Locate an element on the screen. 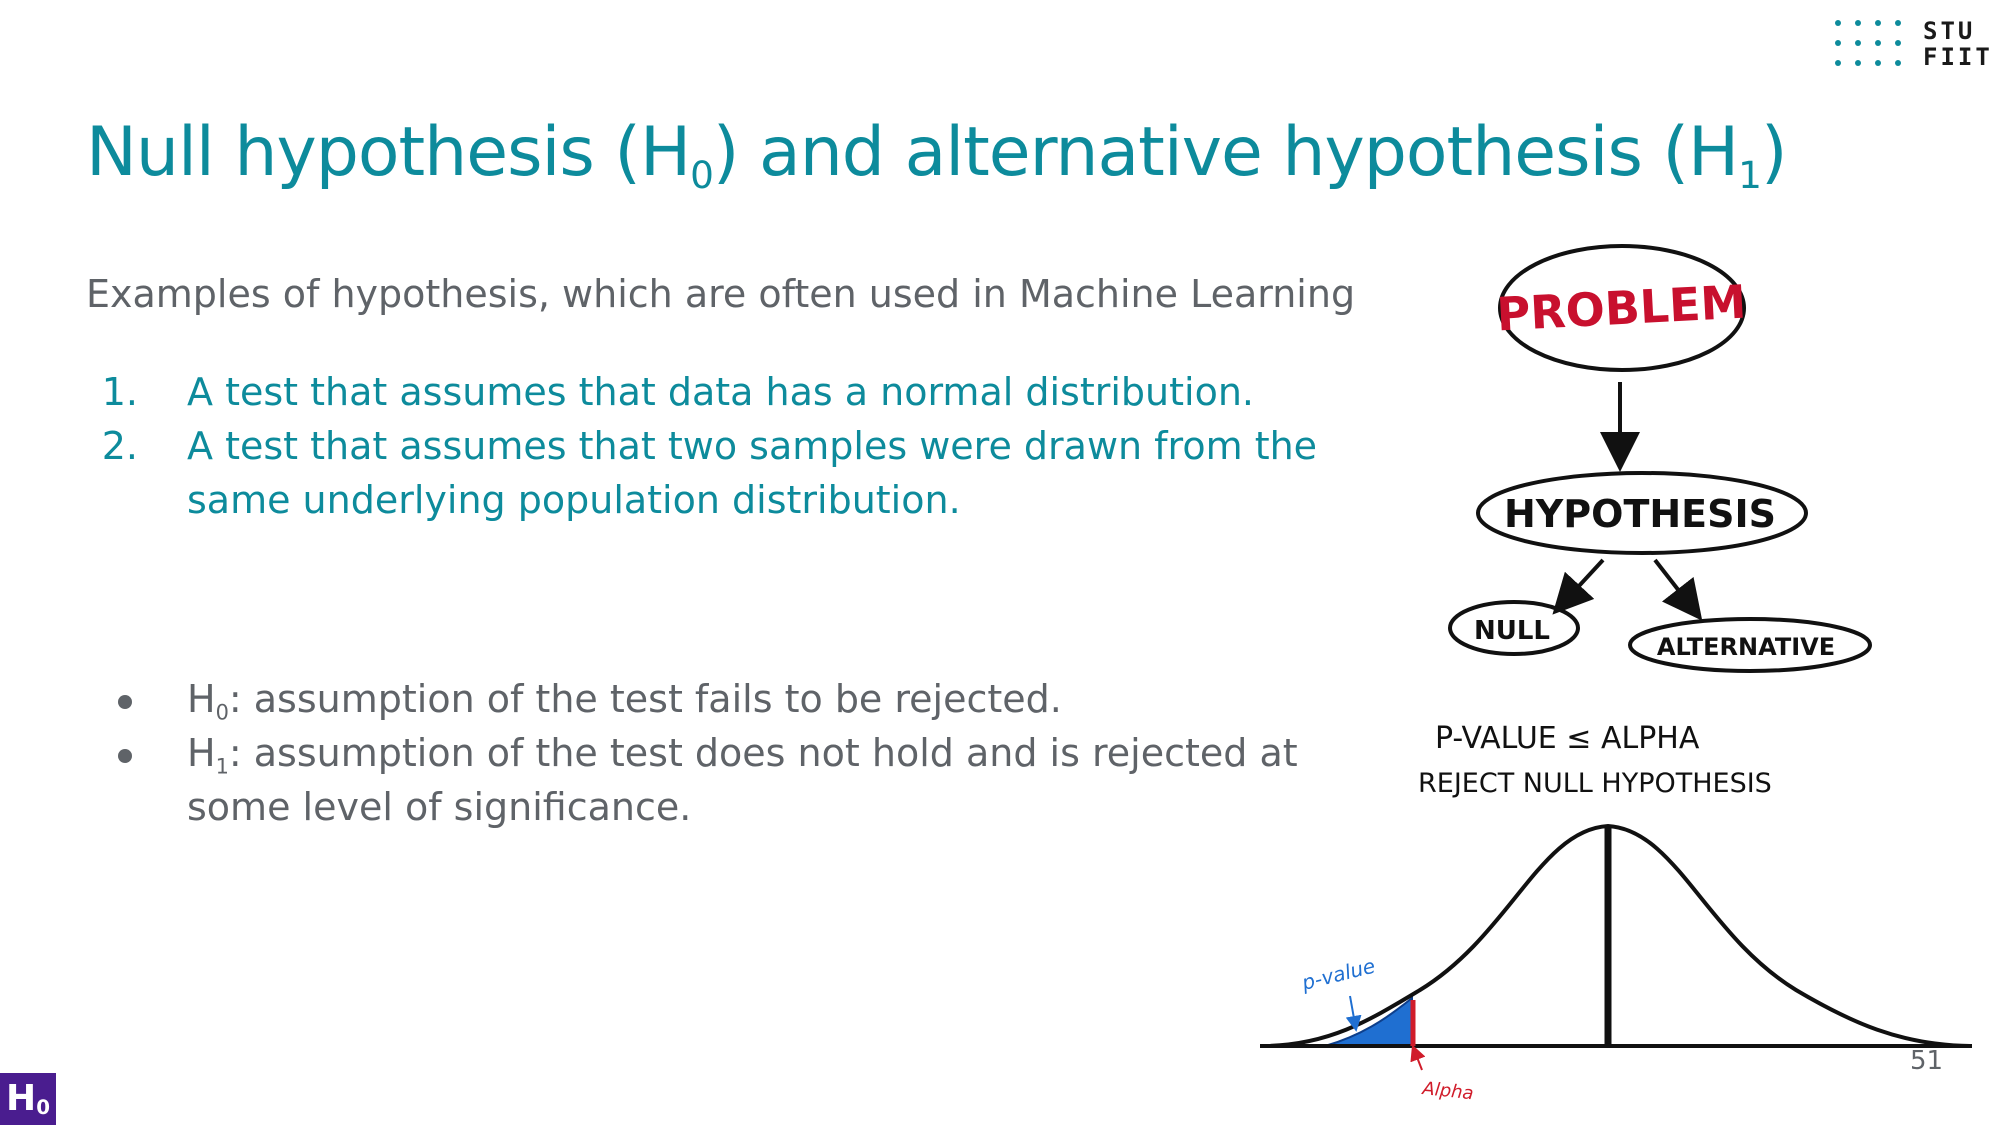  bullet-subscript: 0 is located at coordinates (222, 712).